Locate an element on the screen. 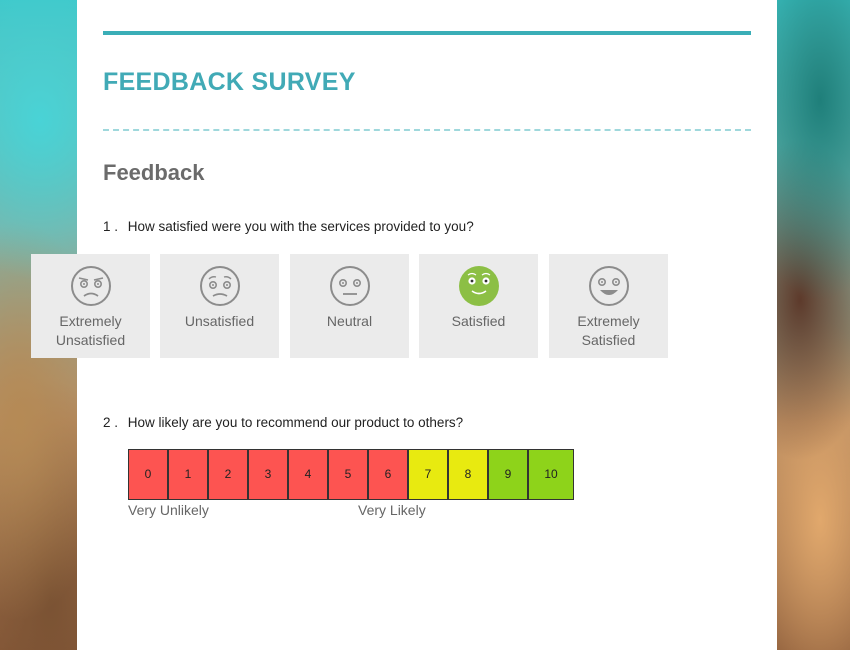 The height and width of the screenshot is (650, 850). laughing-face-icon is located at coordinates (609, 286).